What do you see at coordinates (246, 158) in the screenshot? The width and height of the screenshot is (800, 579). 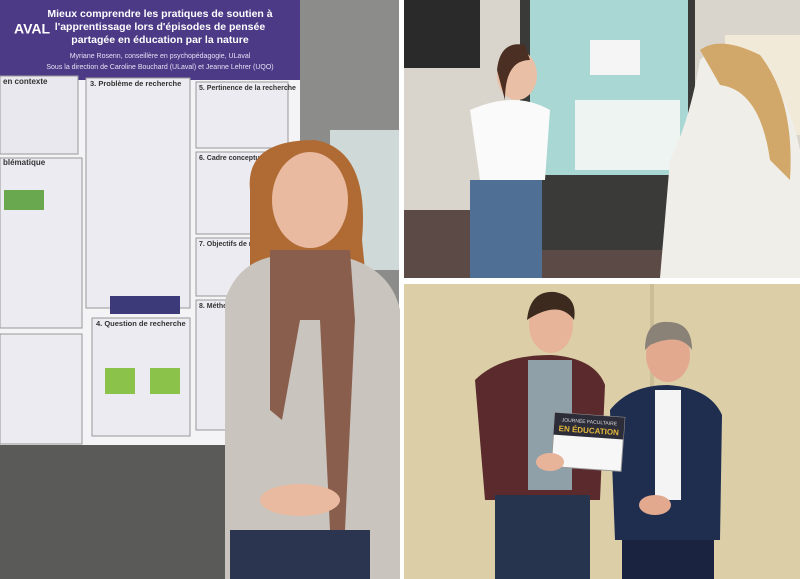 I see `poster-section: 6. Cadre conceptuel anticipé` at bounding box center [246, 158].